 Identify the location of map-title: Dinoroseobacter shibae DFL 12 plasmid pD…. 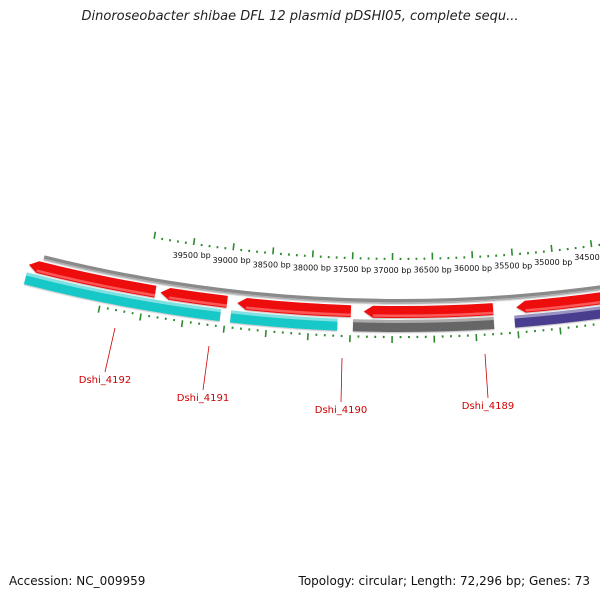
(300, 16).